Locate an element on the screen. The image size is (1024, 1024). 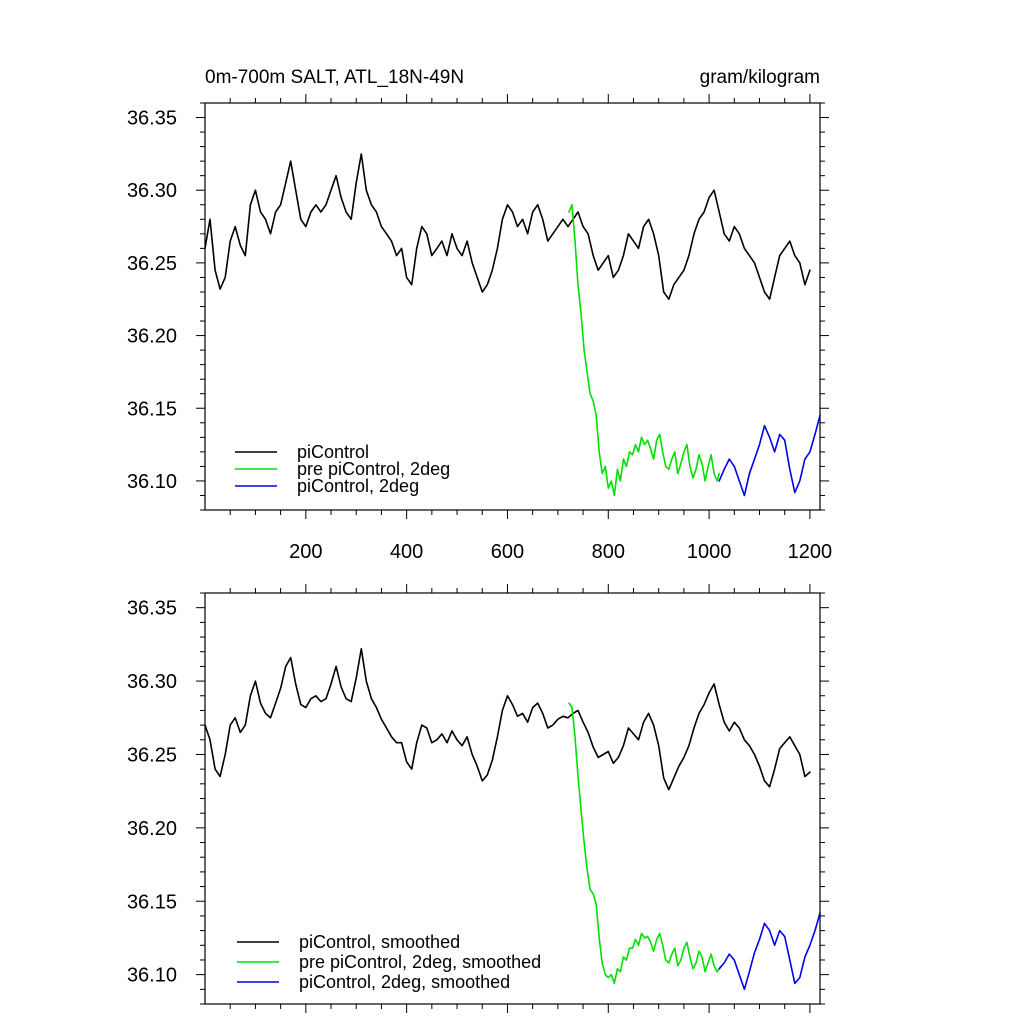
legend-label: piControl, smoothed is located at coordinates (379, 942).